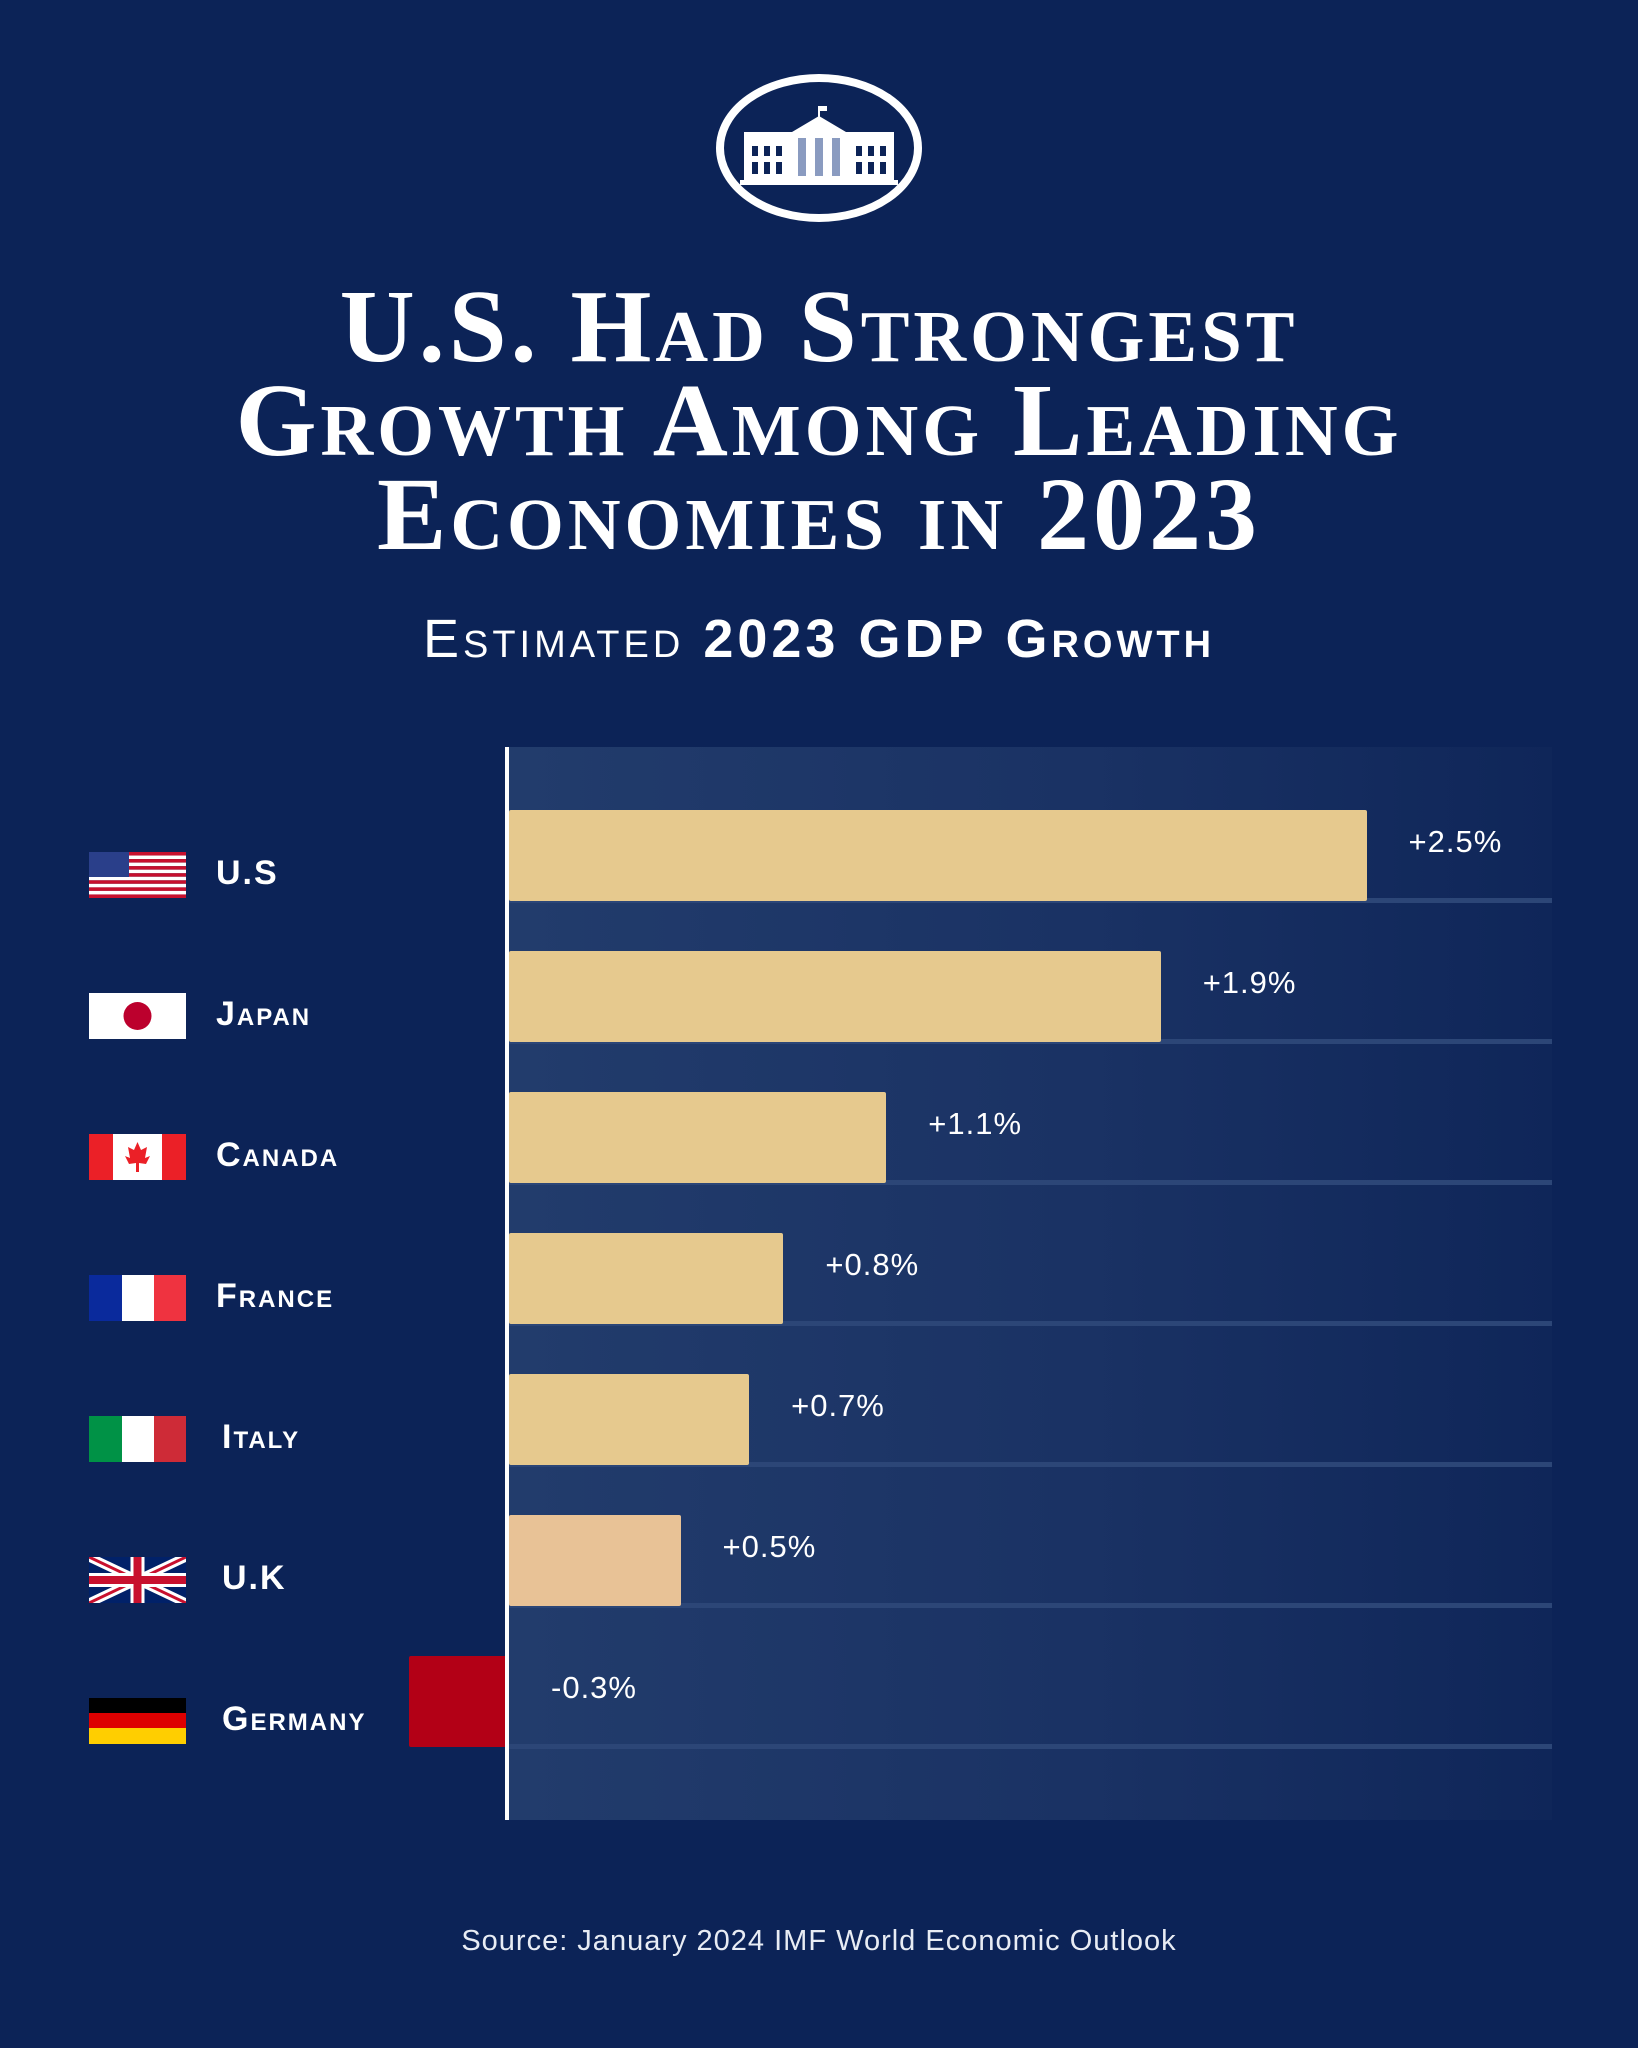 This screenshot has width=1638, height=2048. I want to click on category-label: Germany, so click(294, 1719).